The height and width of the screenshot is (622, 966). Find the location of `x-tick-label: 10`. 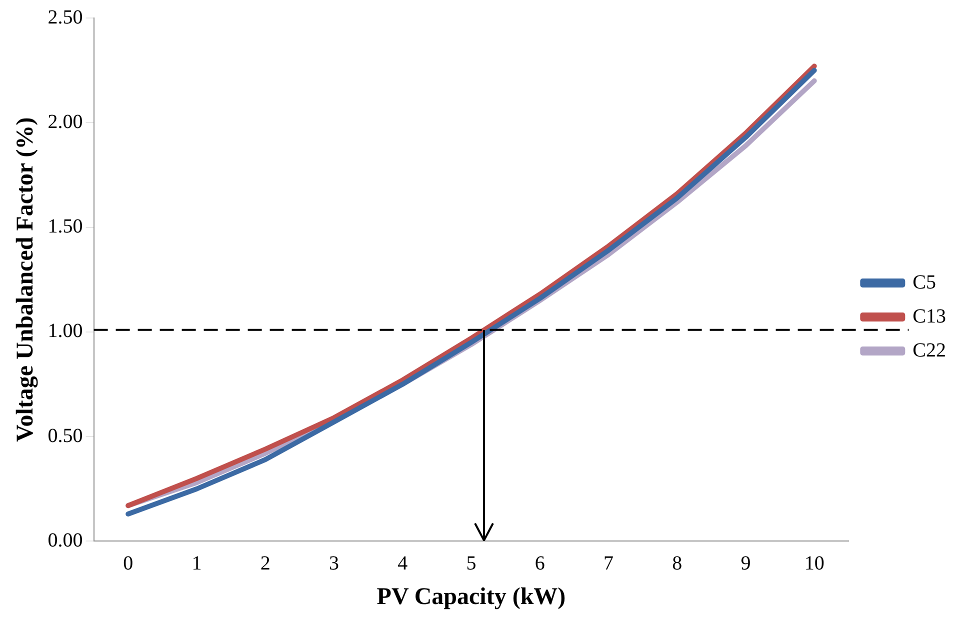

x-tick-label: 10 is located at coordinates (814, 563).